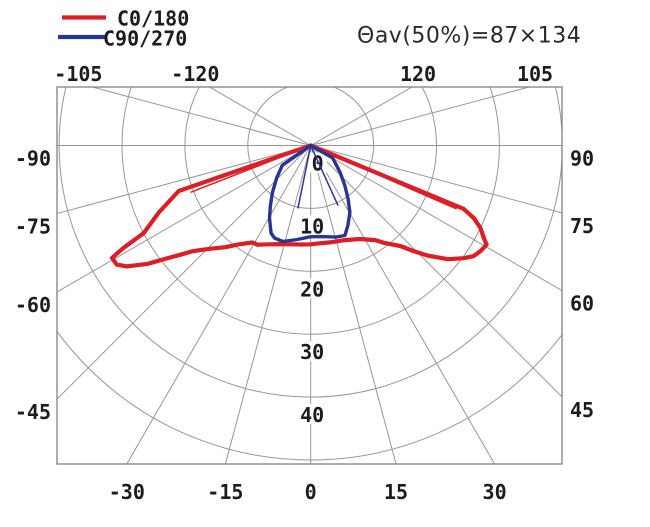 This screenshot has width=650, height=527. I want to click on radial-axis-labels: 0 10 20 30 40, so click(312, 289).